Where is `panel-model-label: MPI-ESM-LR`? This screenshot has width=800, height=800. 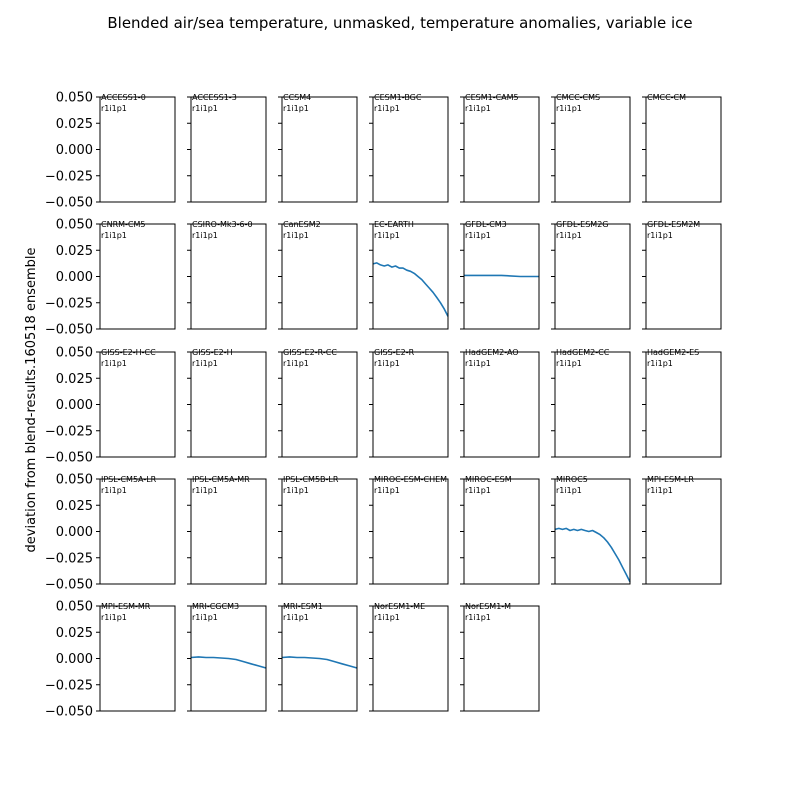
panel-model-label: MPI-ESM-LR is located at coordinates (670, 479).